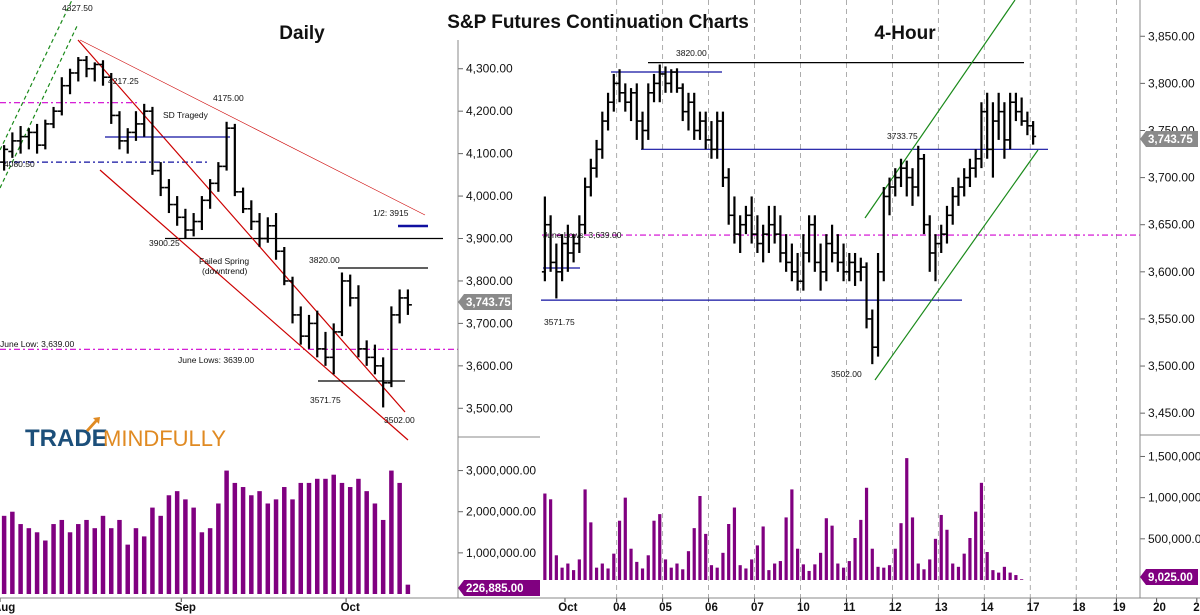 The width and height of the screenshot is (1200, 615). What do you see at coordinates (206, 532) in the screenshot?
I see `daily-volume-bars` at bounding box center [206, 532].